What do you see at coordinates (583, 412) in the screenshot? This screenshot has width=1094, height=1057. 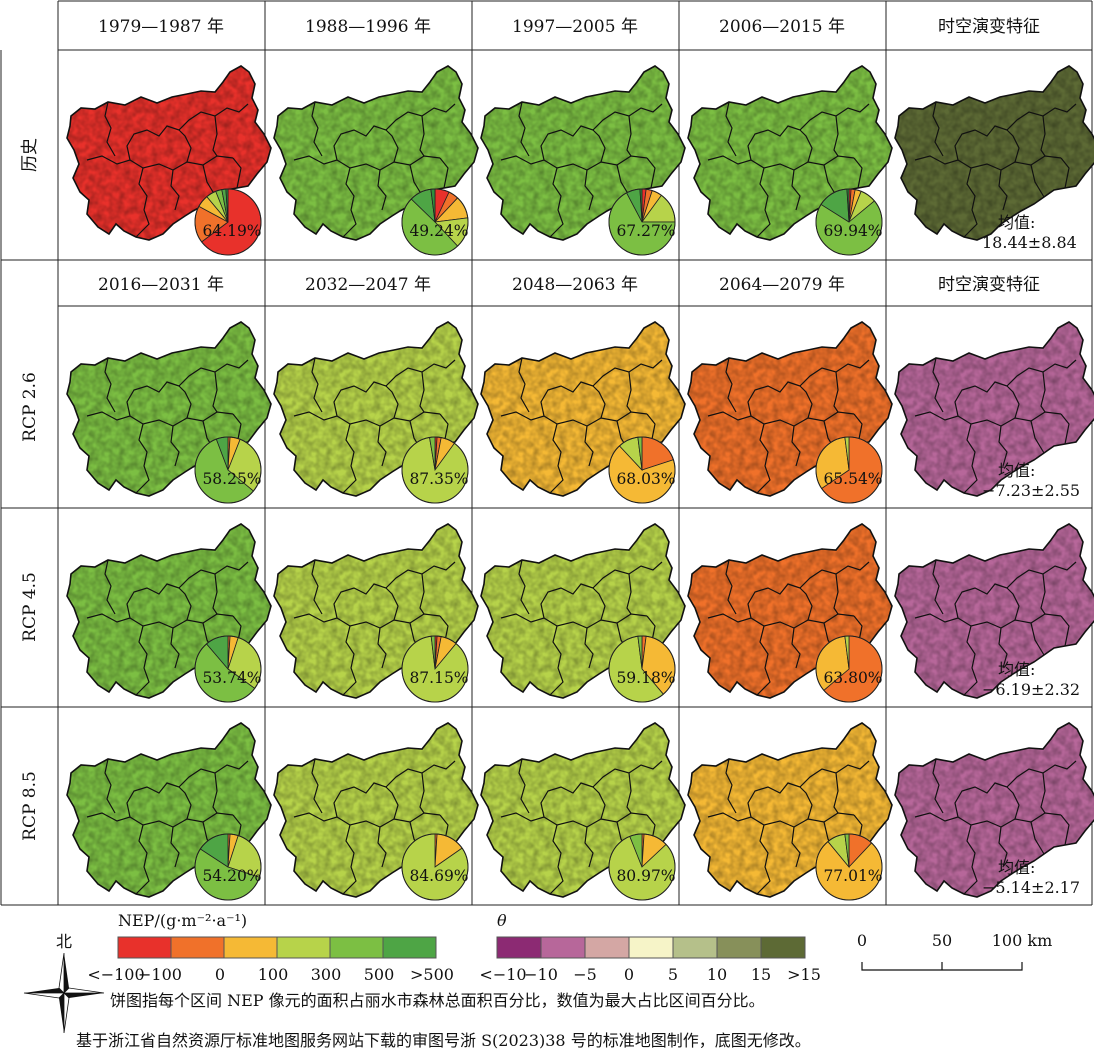 I see `nep-map-cell: 68.03%` at bounding box center [583, 412].